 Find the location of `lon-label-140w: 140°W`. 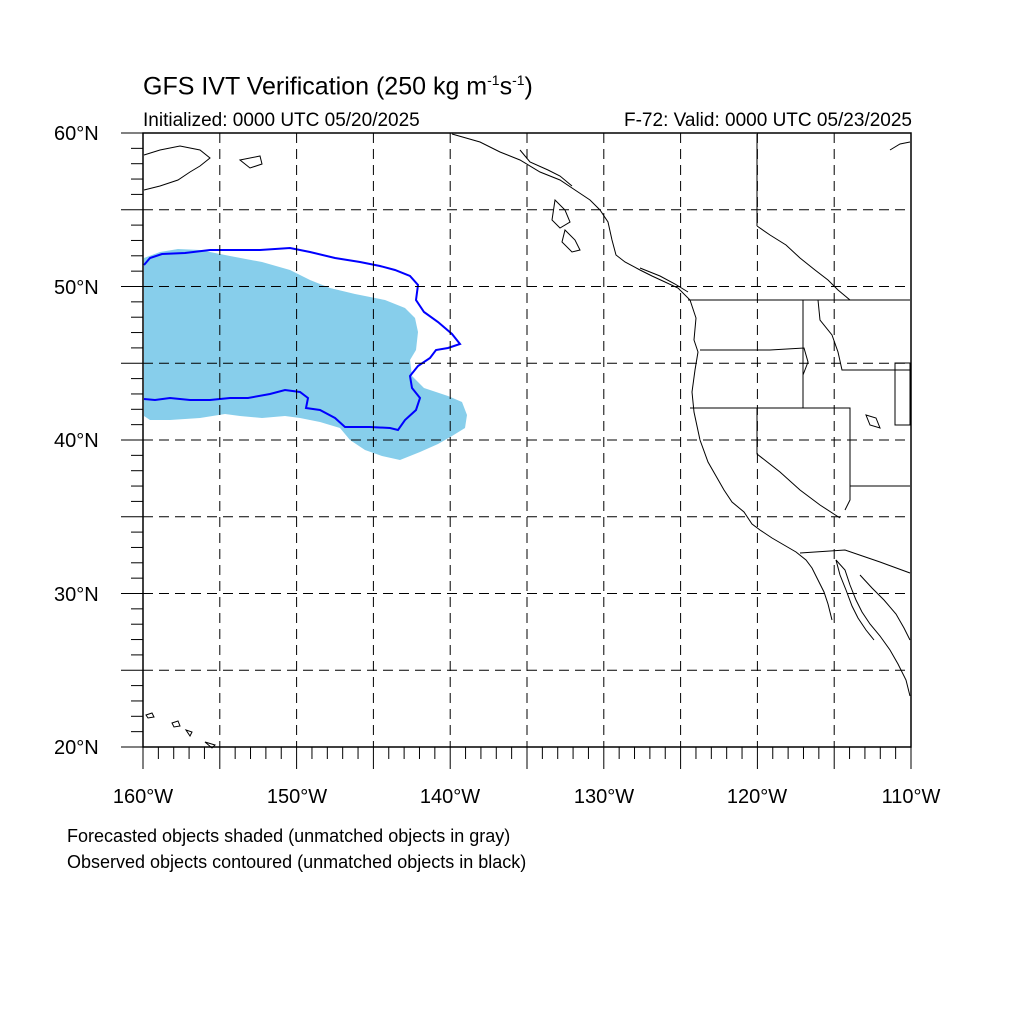

lon-label-140w: 140°W is located at coordinates (450, 797).